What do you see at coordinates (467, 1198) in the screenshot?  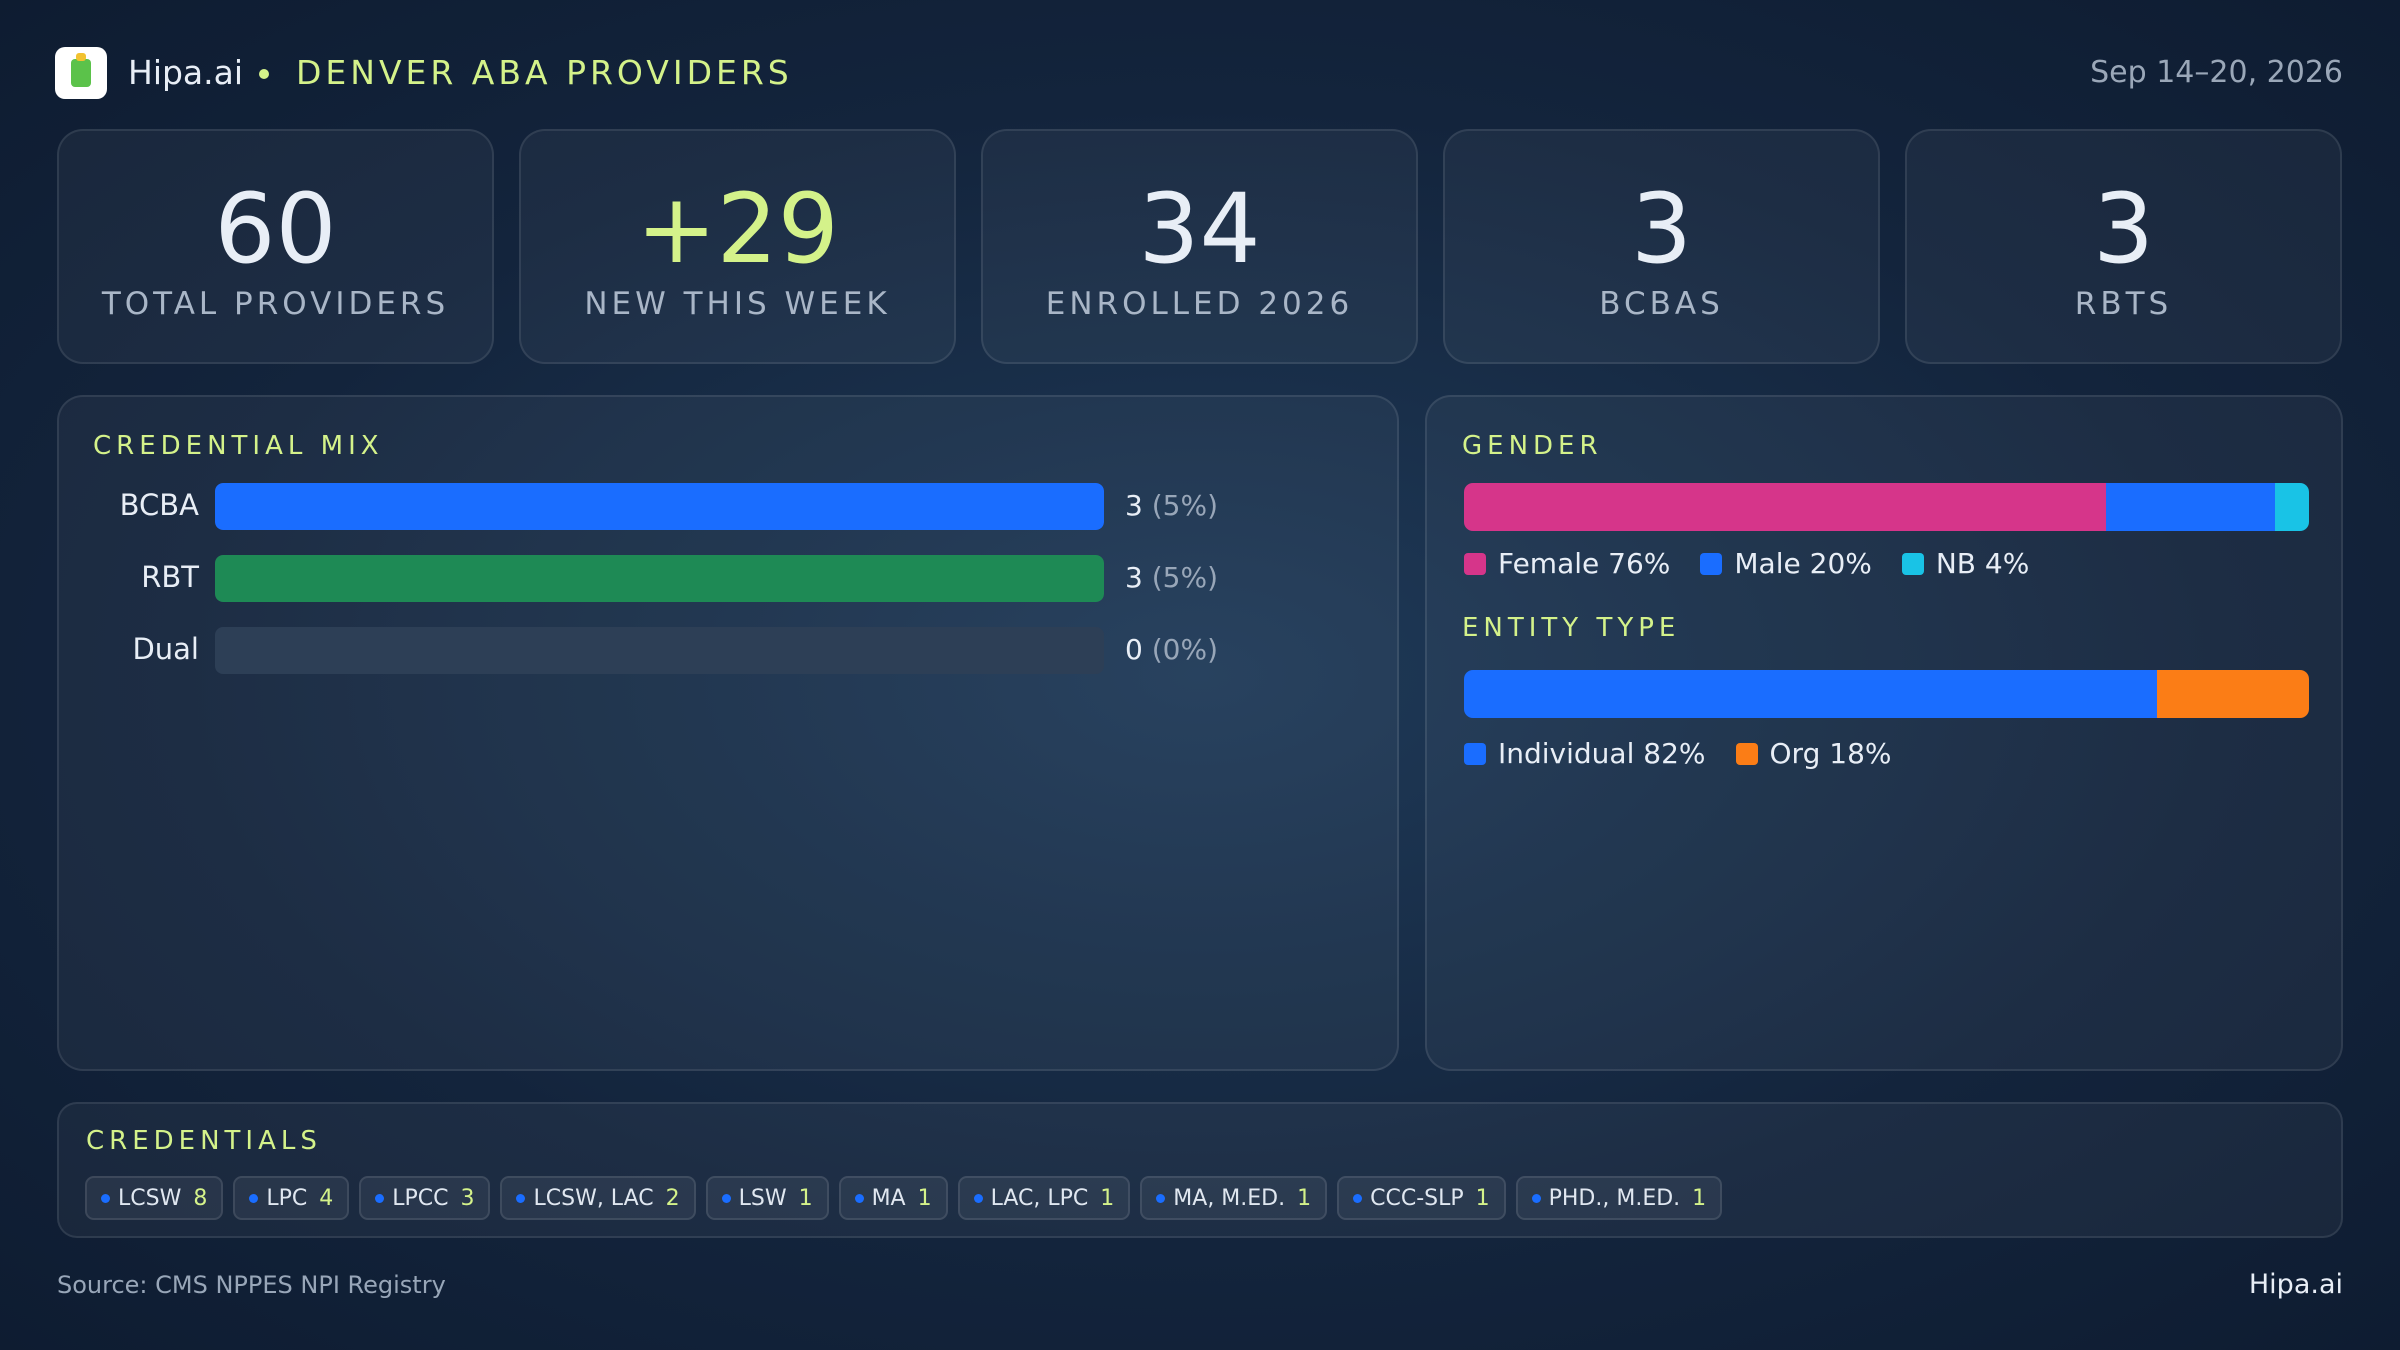 I see `chip-count: 3` at bounding box center [467, 1198].